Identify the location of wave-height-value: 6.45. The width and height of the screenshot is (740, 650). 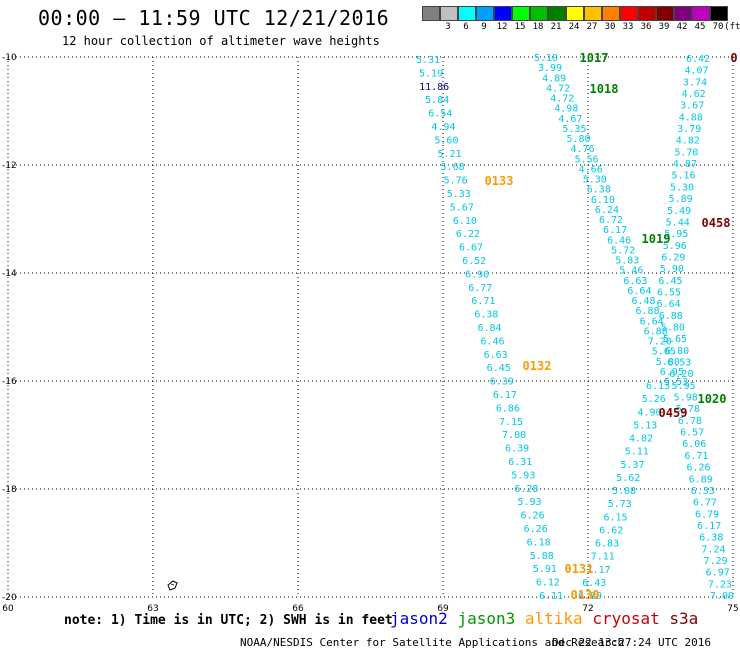
(670, 281).